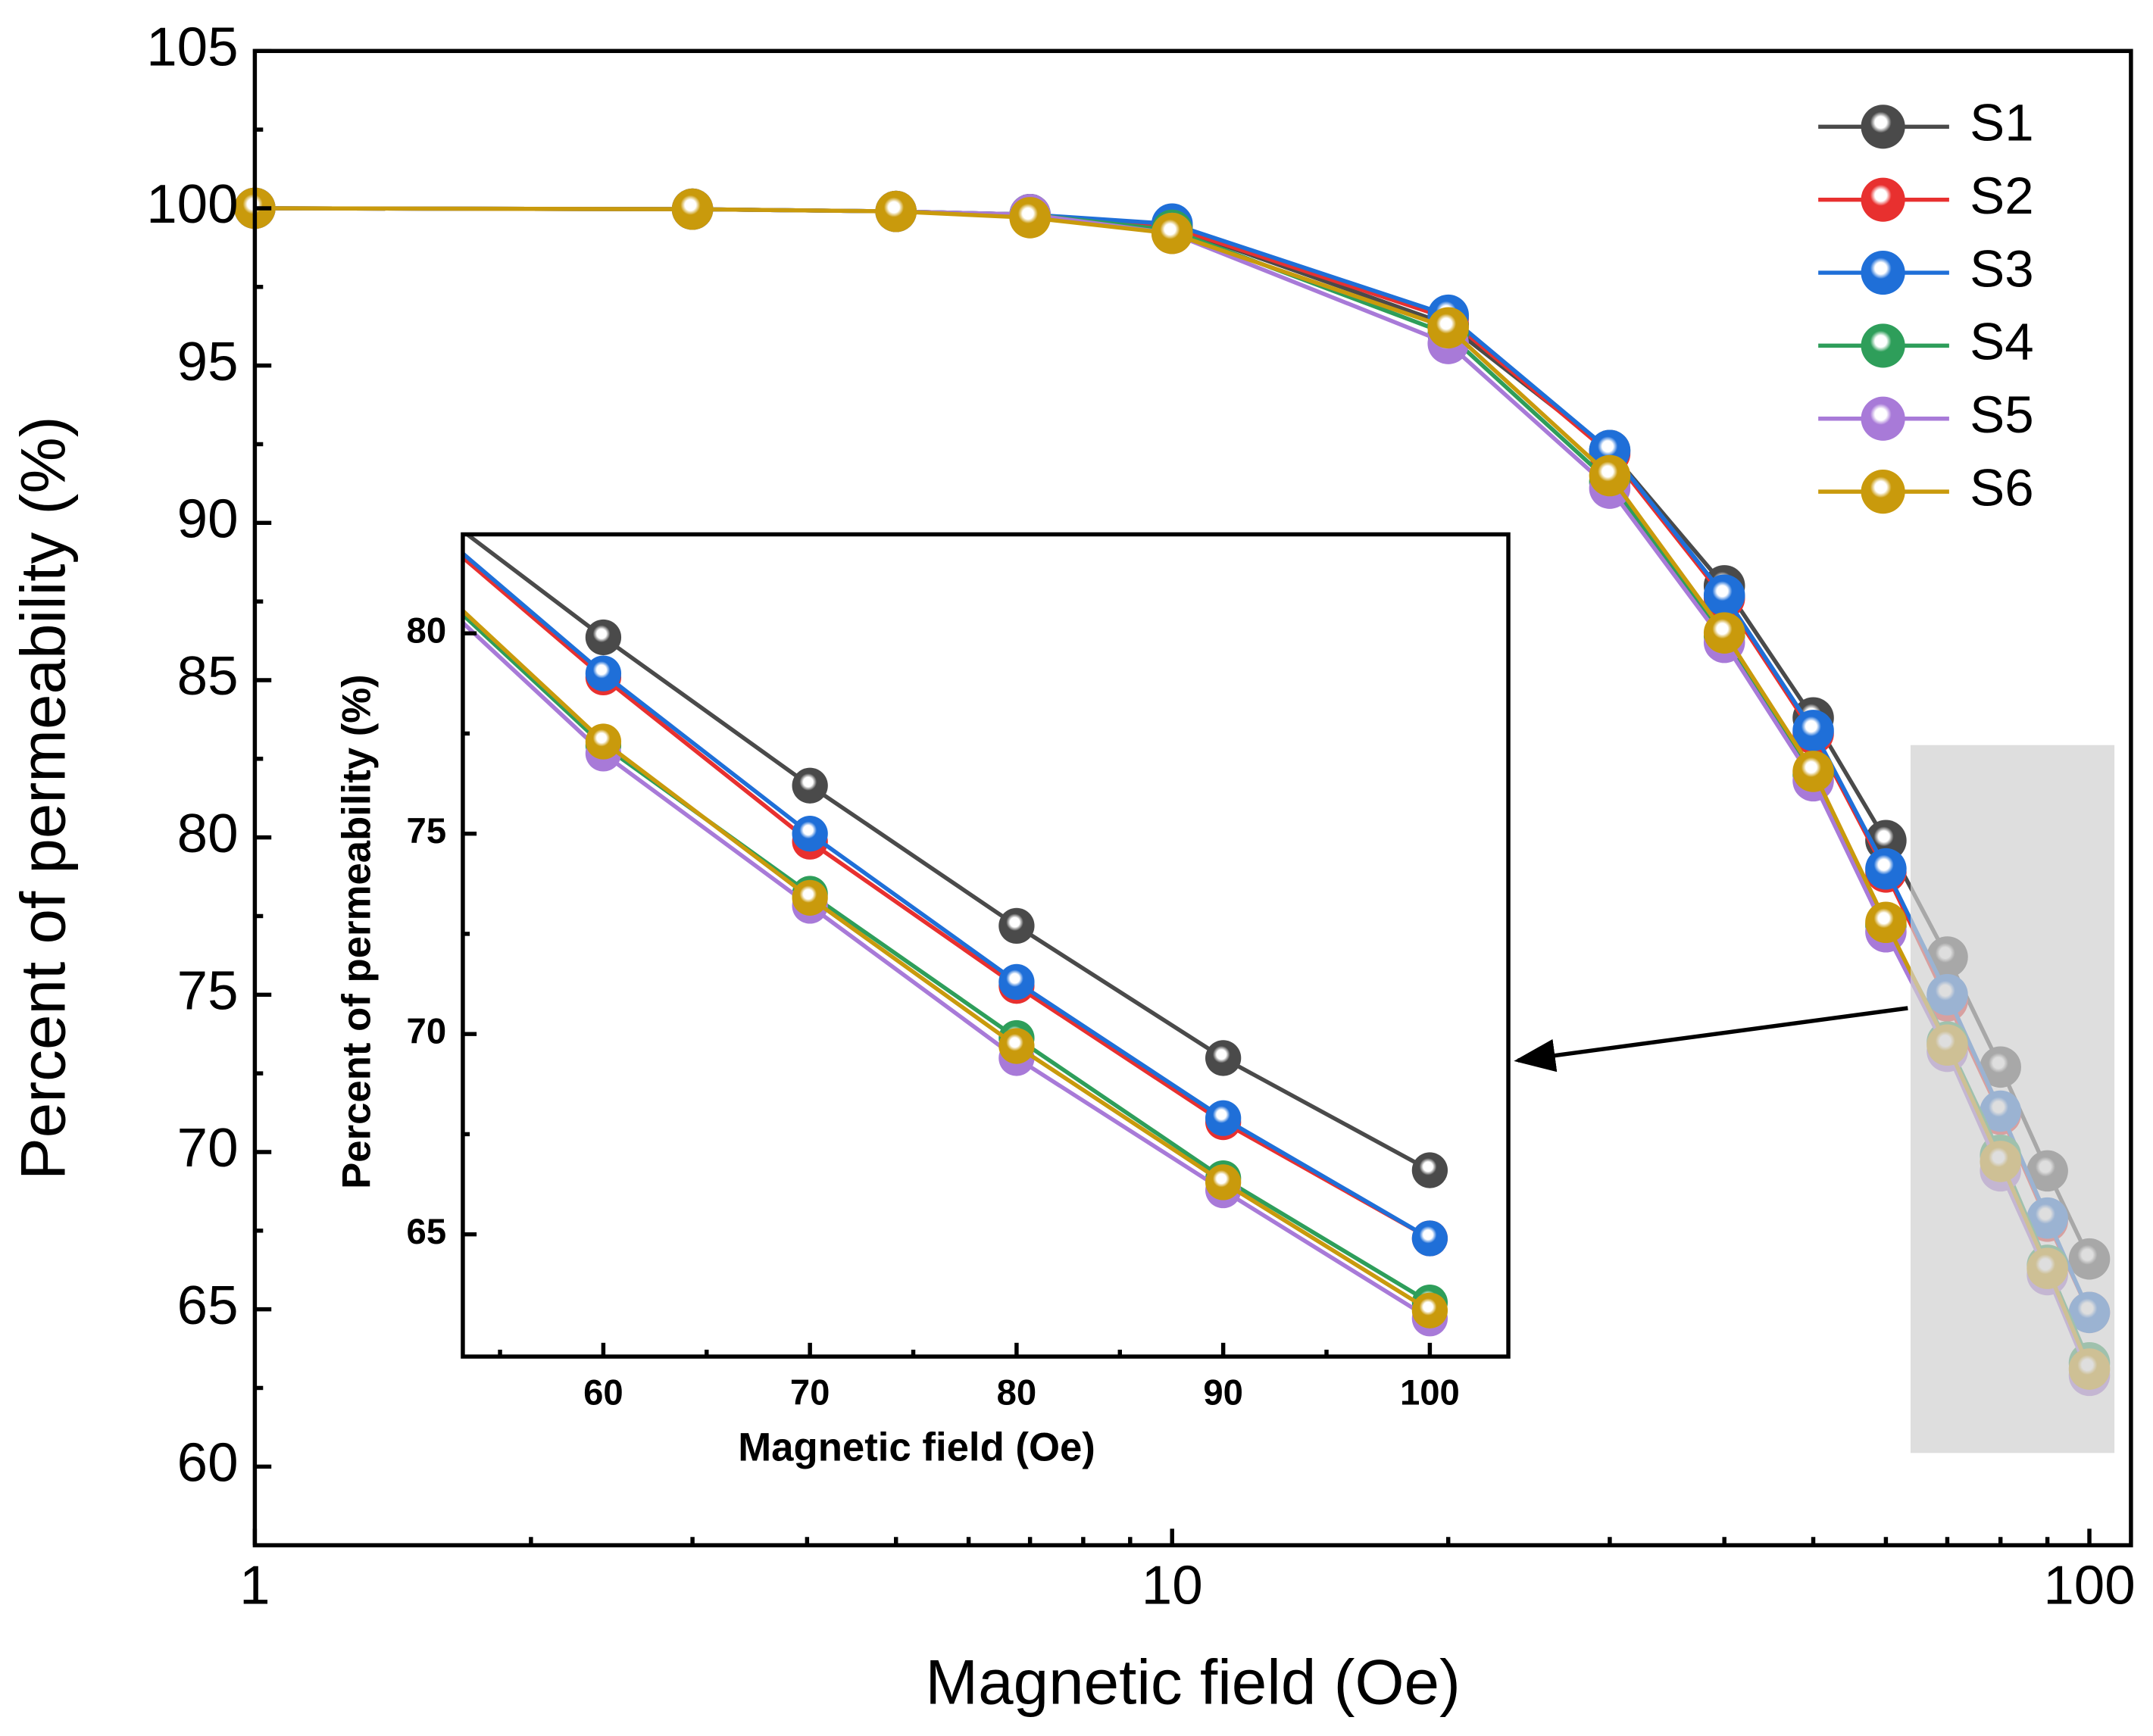  I want to click on y-tick-label: 100, so click(192, 204).